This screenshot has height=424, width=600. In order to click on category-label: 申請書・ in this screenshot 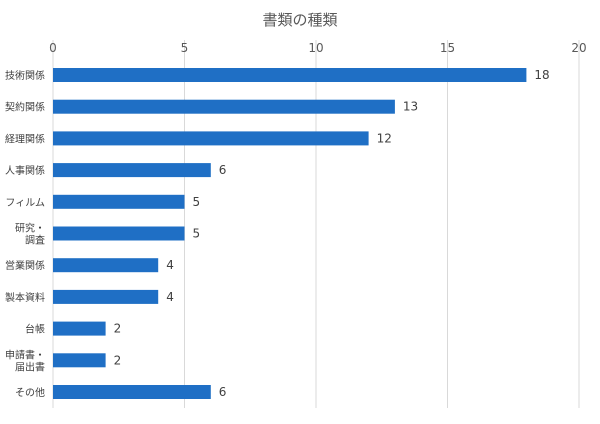, I will do `click(25, 354)`.